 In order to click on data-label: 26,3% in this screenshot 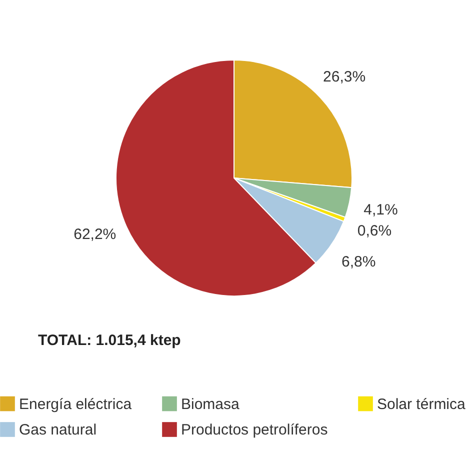, I will do `click(344, 77)`.